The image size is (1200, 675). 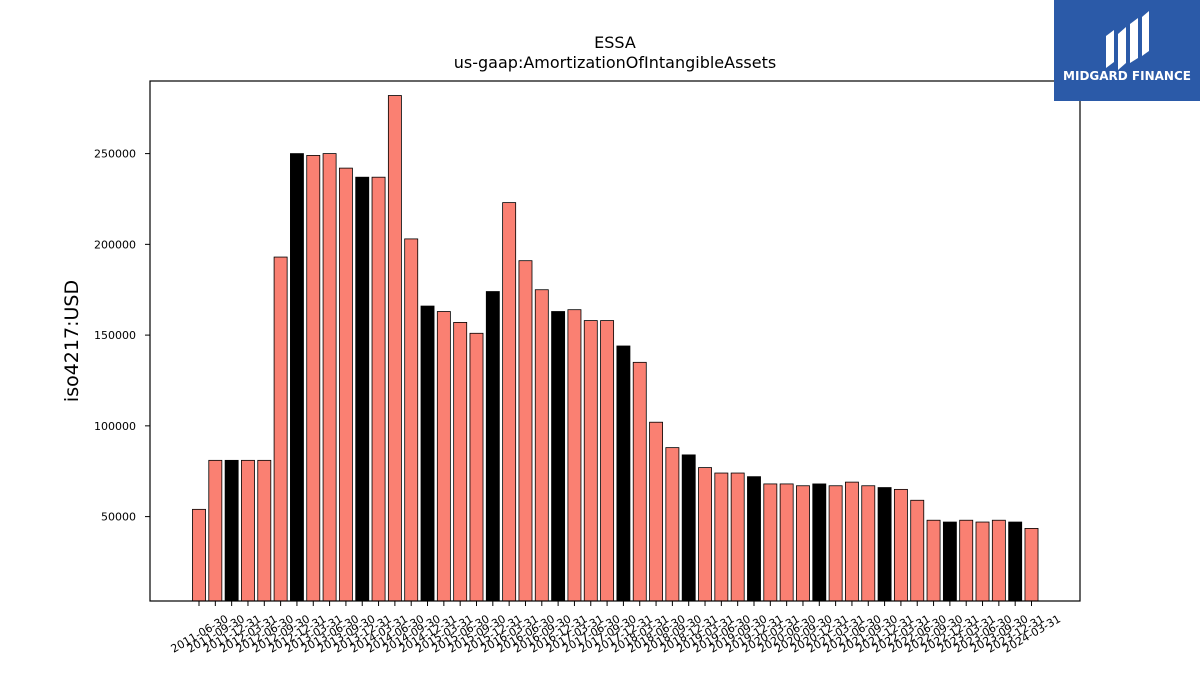 What do you see at coordinates (615, 62) in the screenshot?
I see `chart-subtitle: us-gaap:AmortizationOfIntangibleAssets` at bounding box center [615, 62].